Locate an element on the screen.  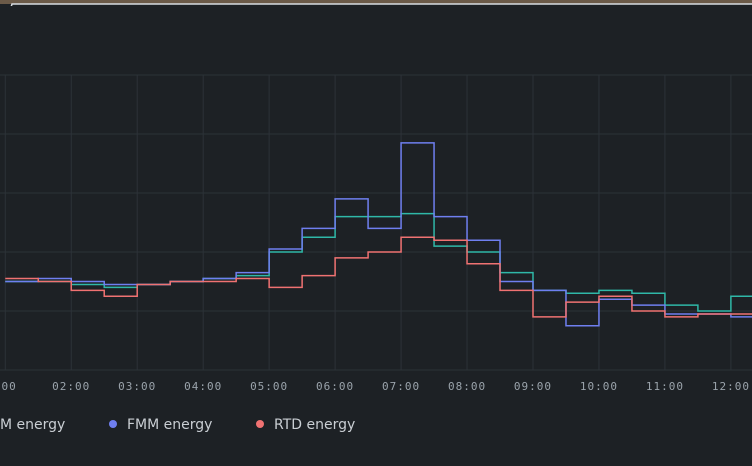
x-tick-label: 08:00 is located at coordinates (467, 386).